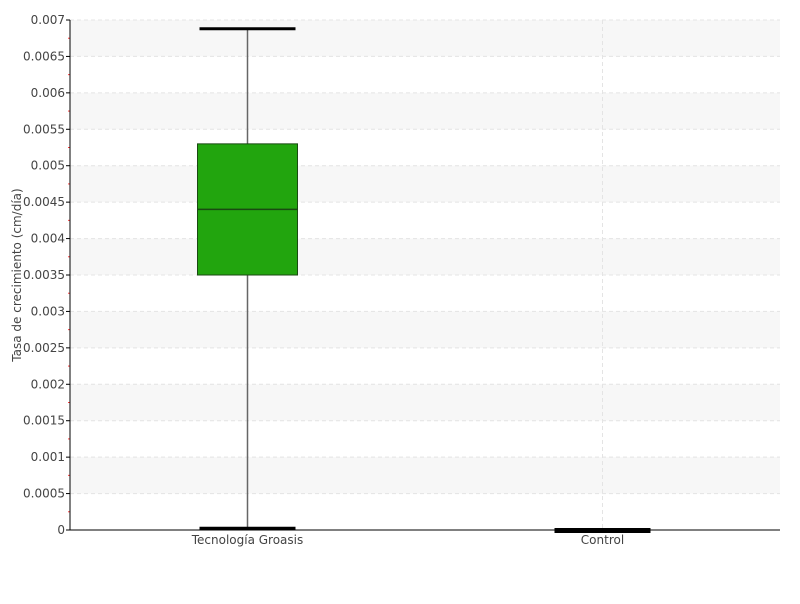 This screenshot has height=604, width=800. I want to click on y-tick-label: 0.0045, so click(44, 202).